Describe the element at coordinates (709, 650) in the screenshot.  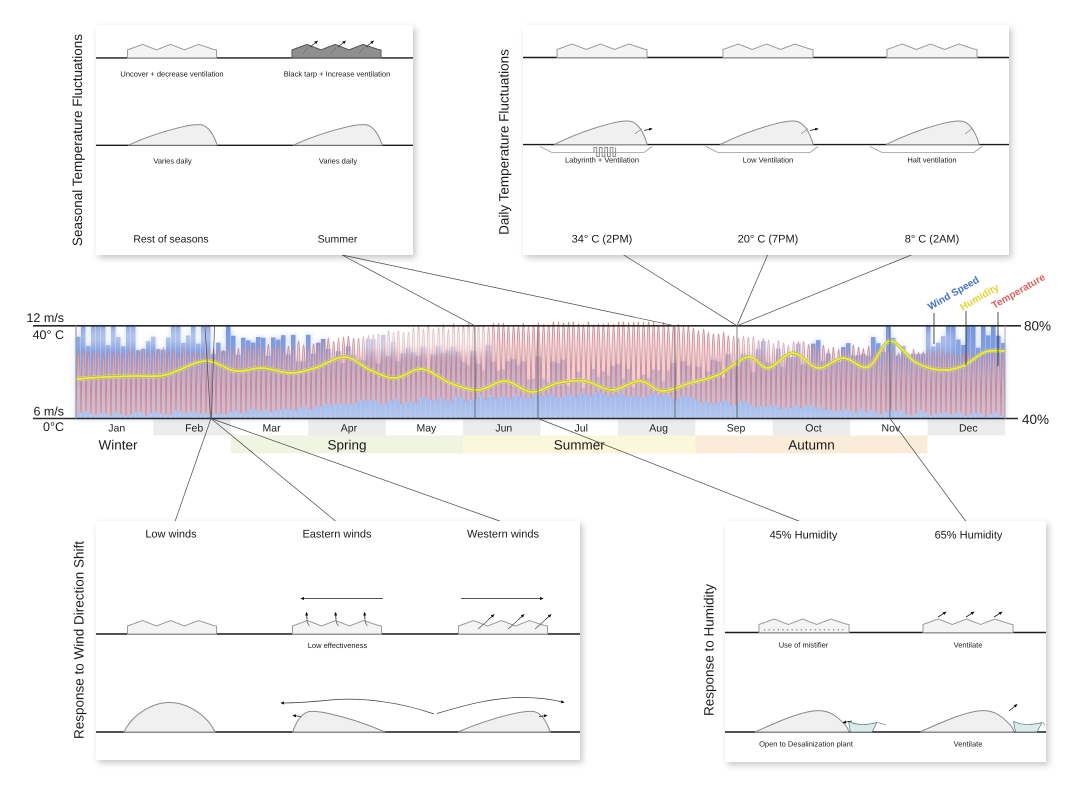
I see `svg-text: Response to Humidity` at that location.